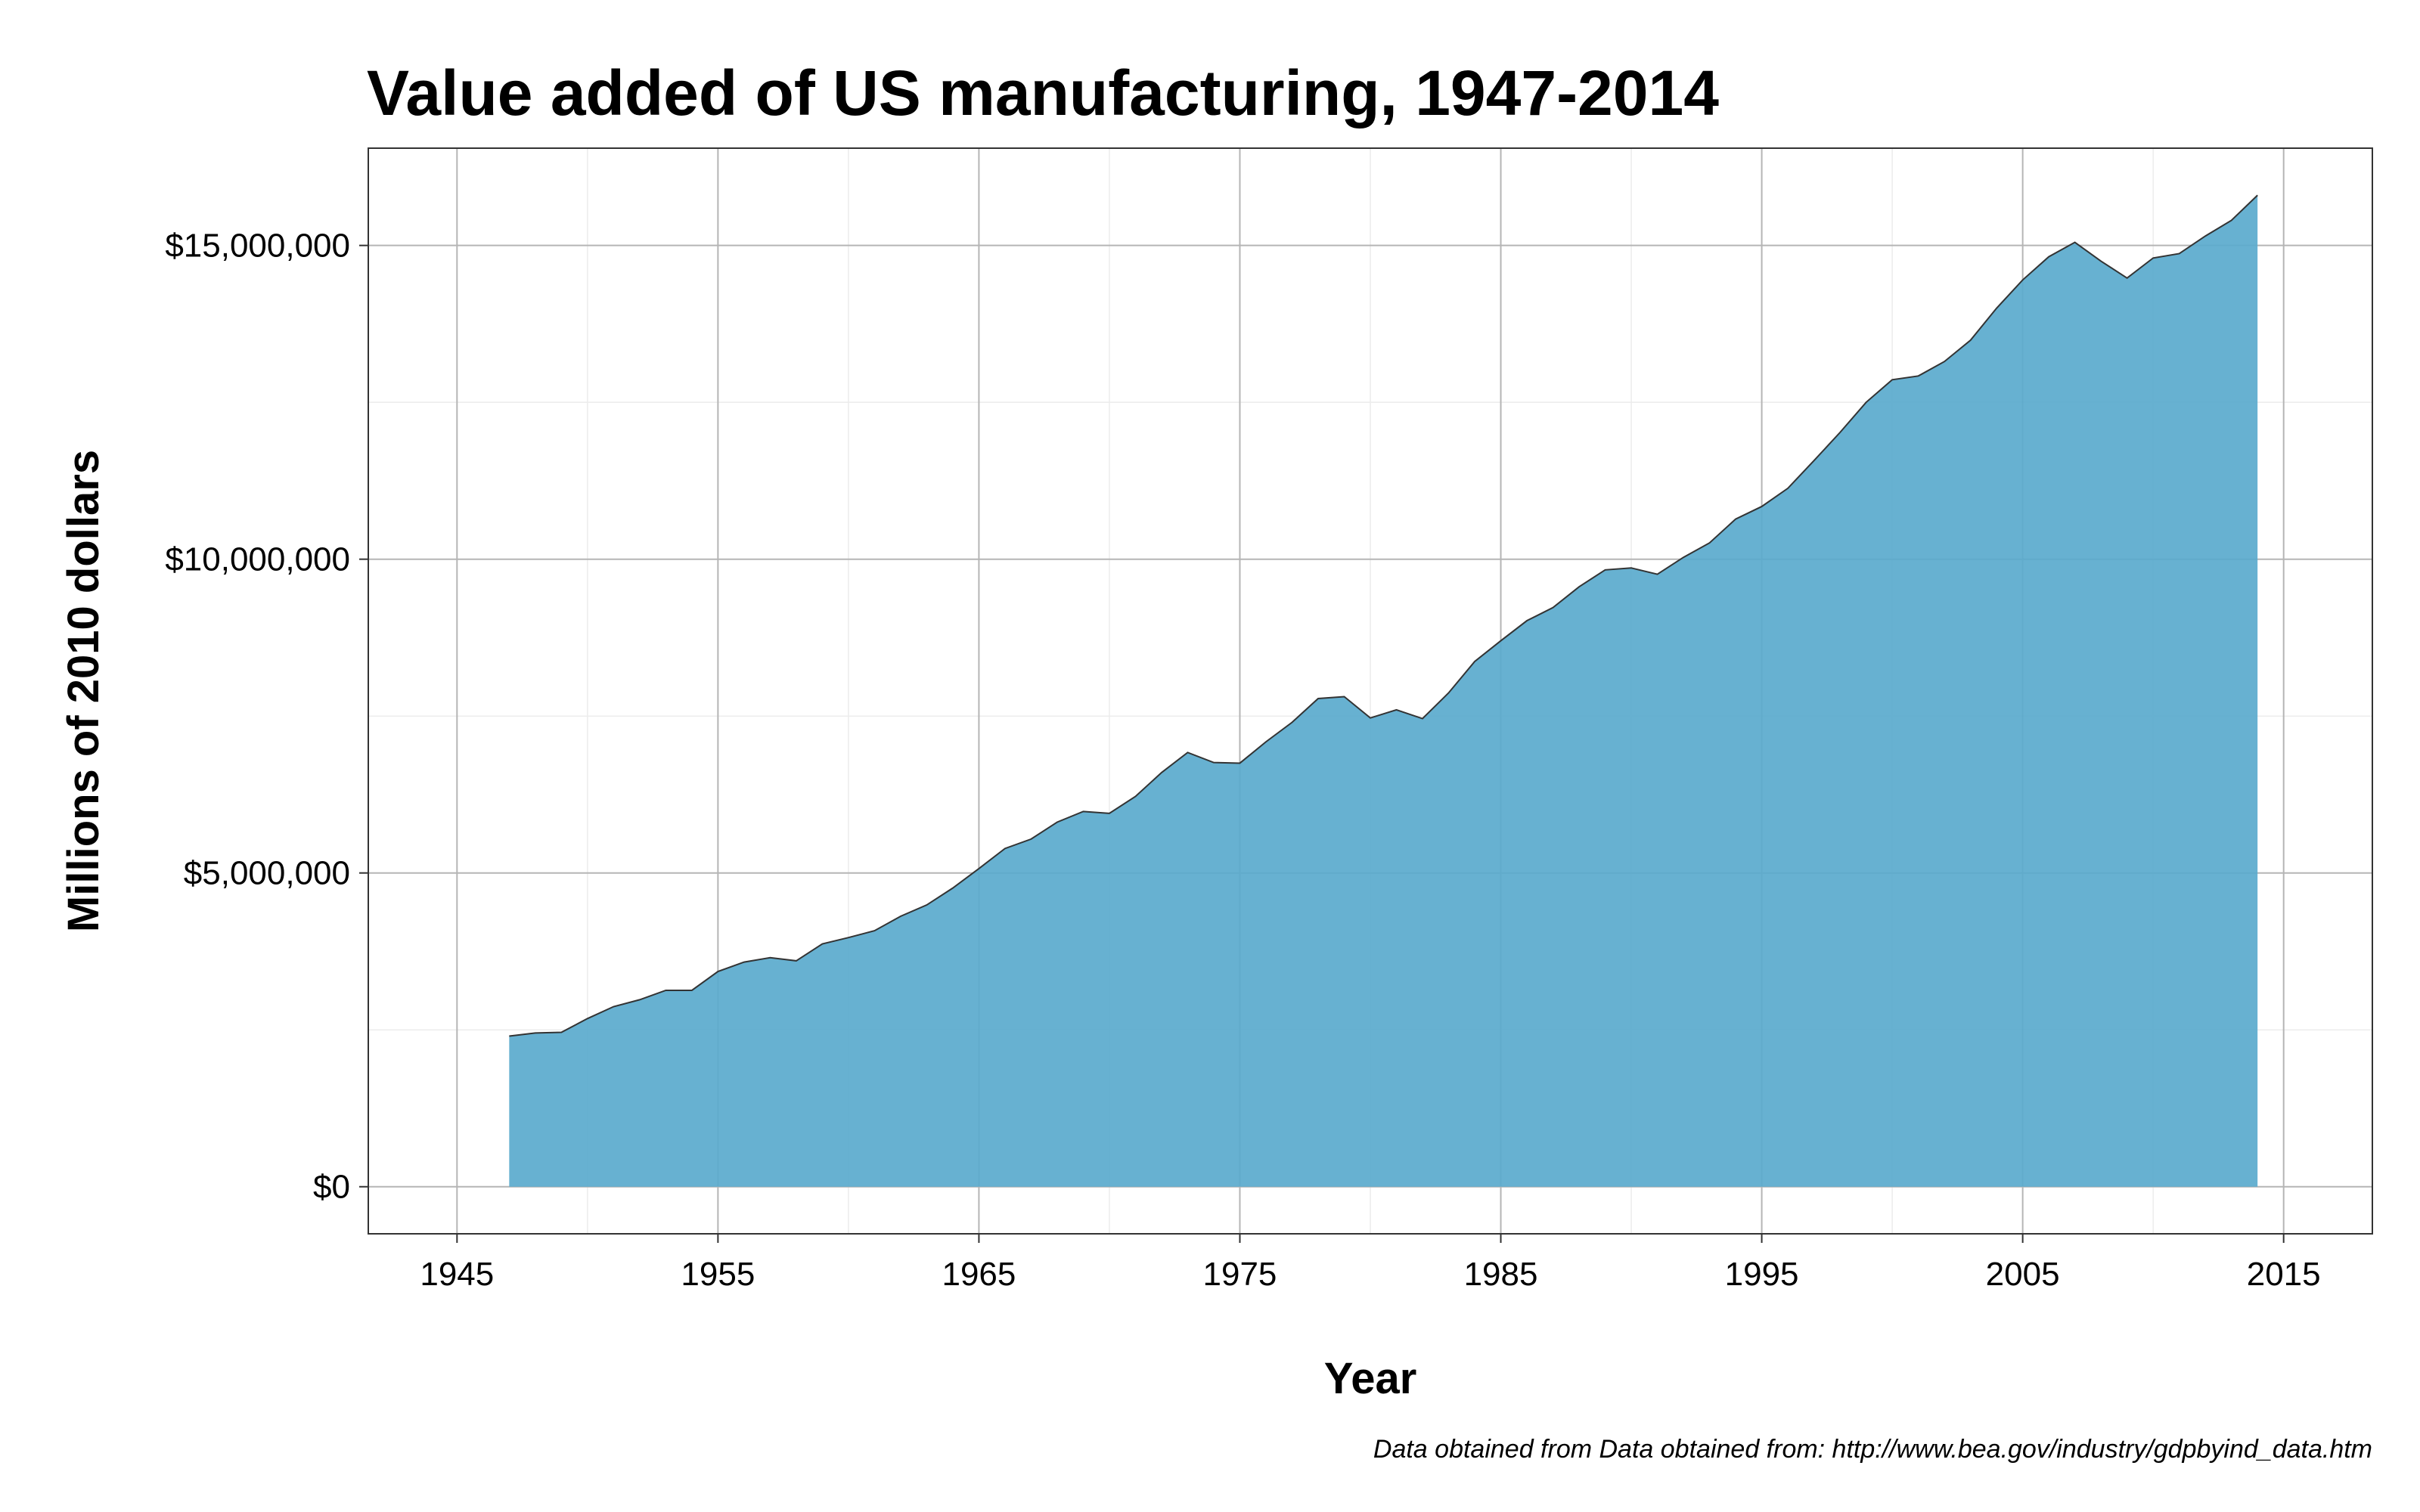 This screenshot has height=1512, width=2420. I want to click on x-tick-label: 1945, so click(457, 1274).